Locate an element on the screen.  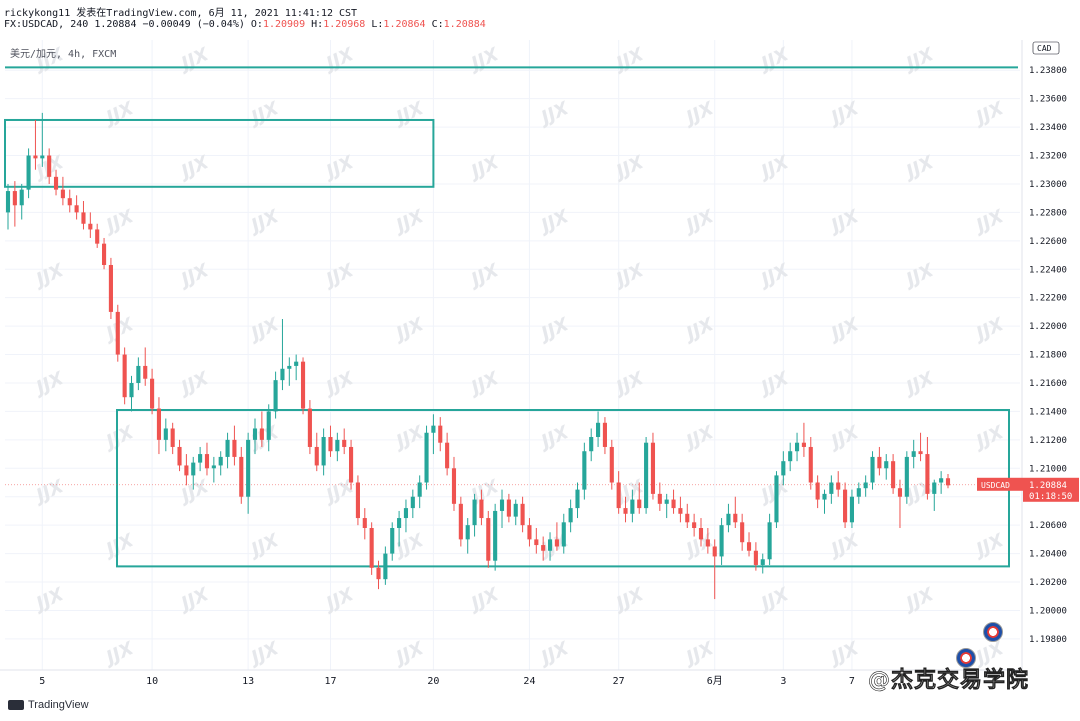
x-tick-label: 20 is located at coordinates (433, 681).